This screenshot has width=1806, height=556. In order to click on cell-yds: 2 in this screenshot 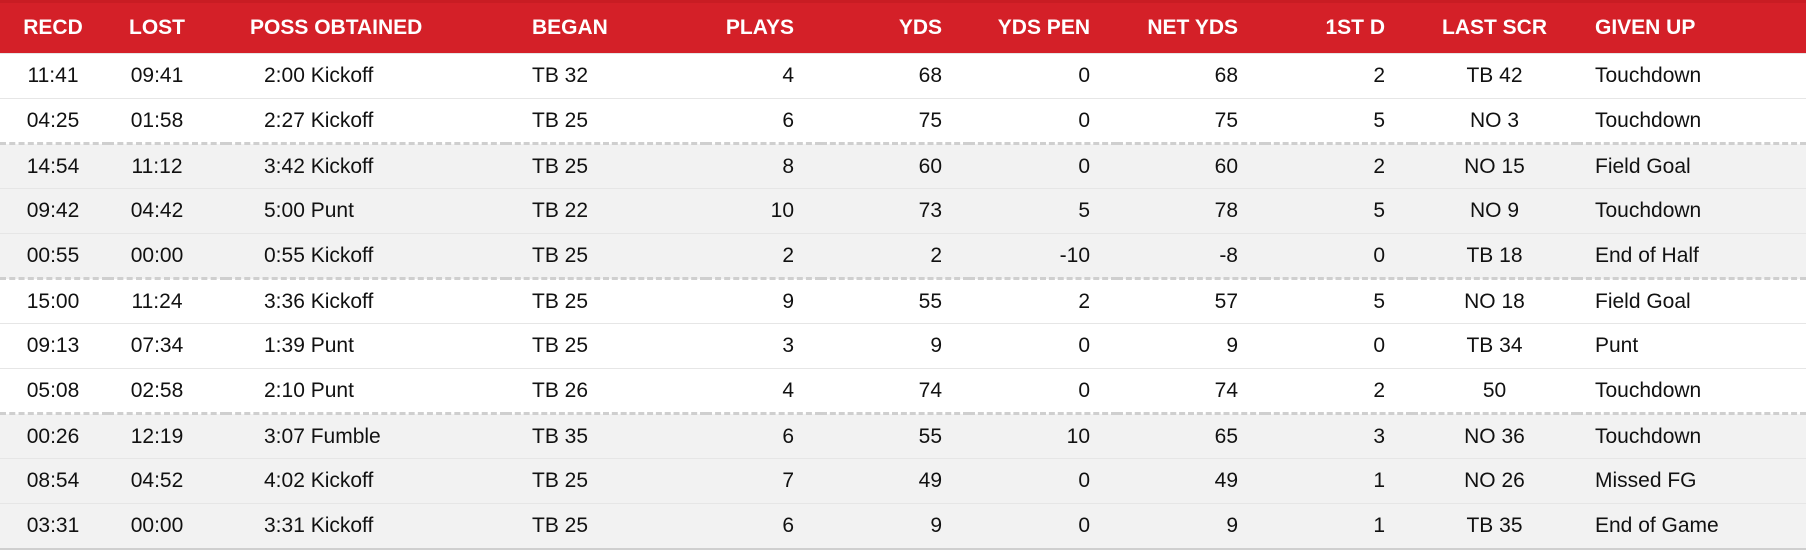, I will do `click(895, 256)`.